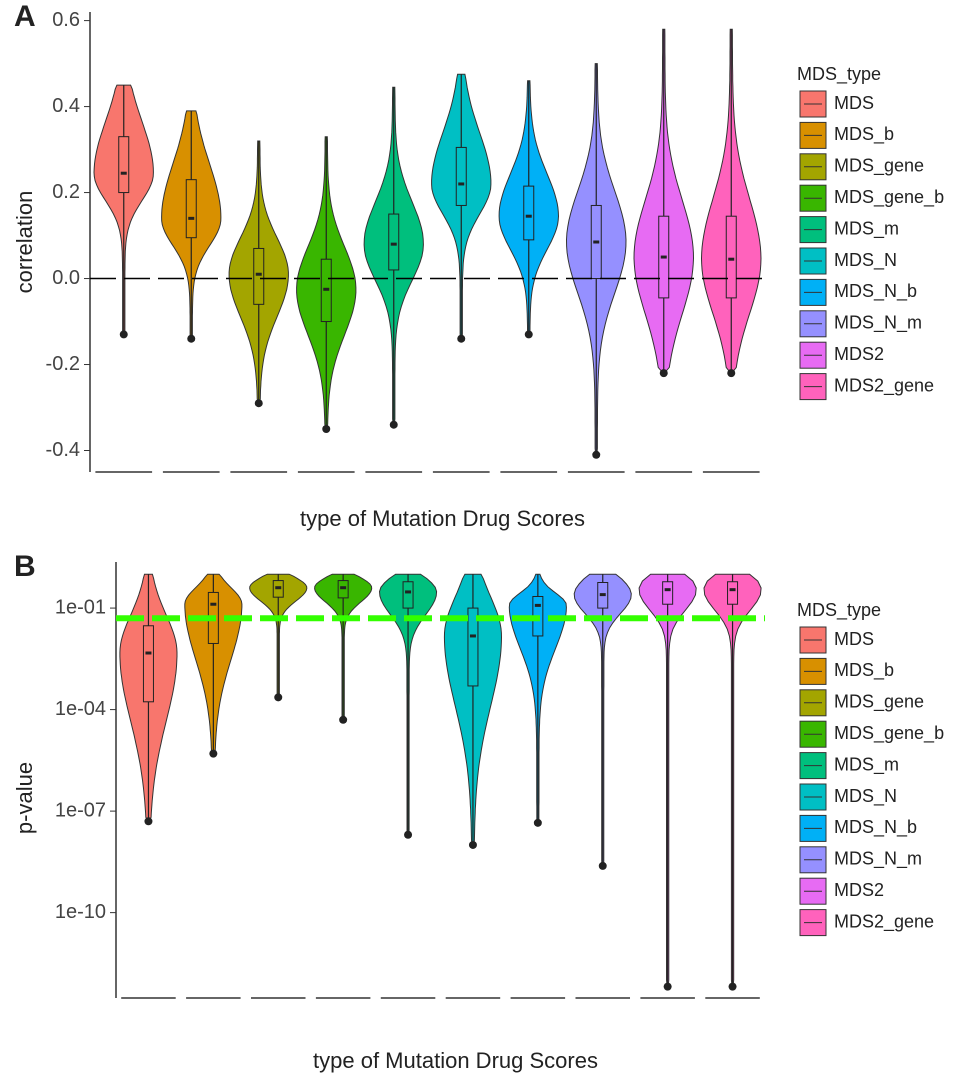  Describe the element at coordinates (63, 450) in the screenshot. I see `y-tick-label: -0.4` at that location.